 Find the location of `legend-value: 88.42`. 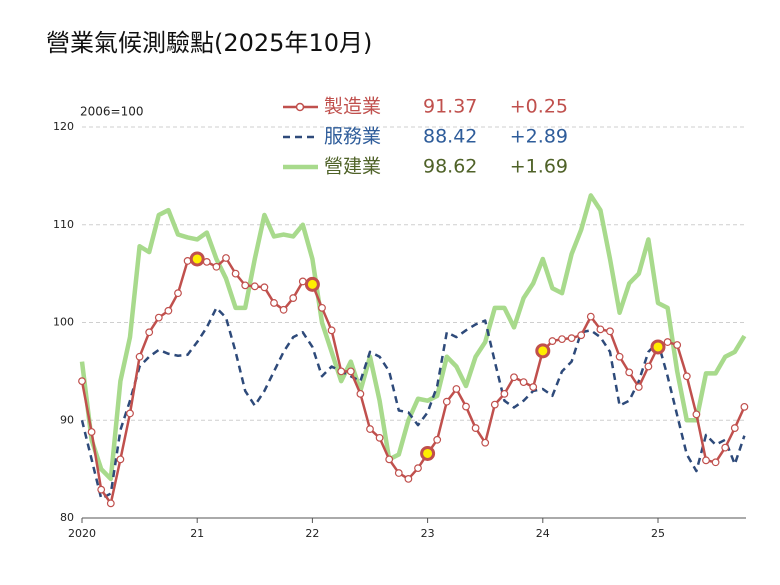

legend-value: 88.42 is located at coordinates (450, 137).